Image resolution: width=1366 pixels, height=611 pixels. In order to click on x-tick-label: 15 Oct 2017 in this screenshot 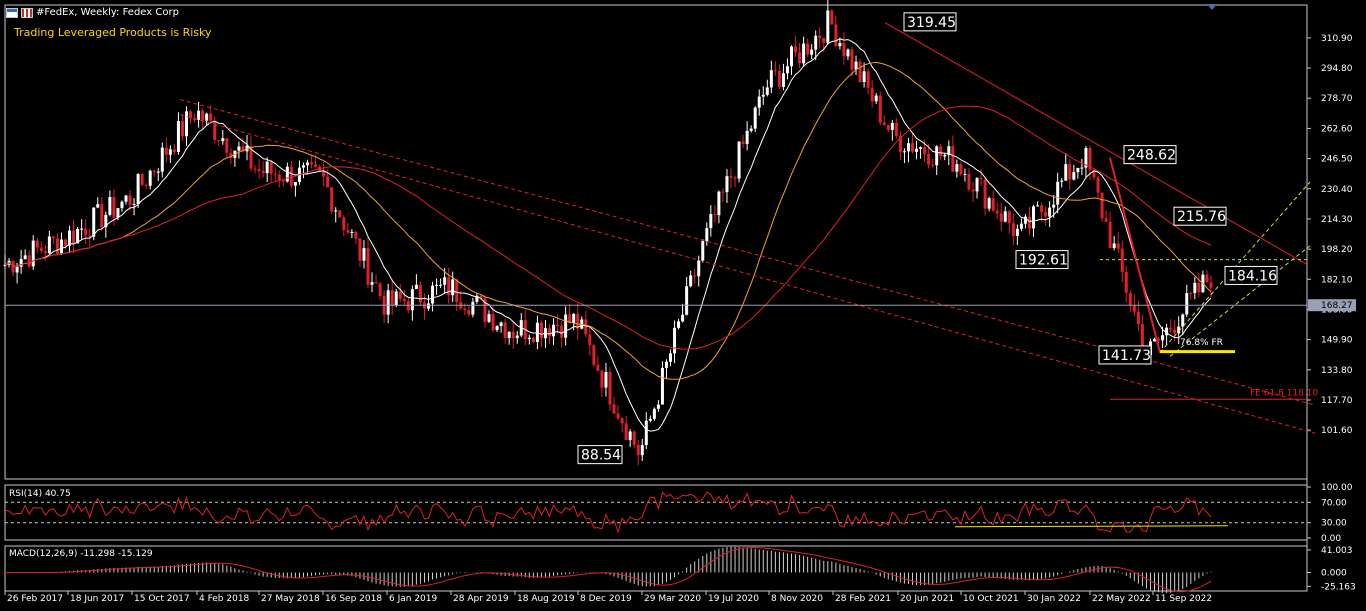, I will do `click(162, 599)`.